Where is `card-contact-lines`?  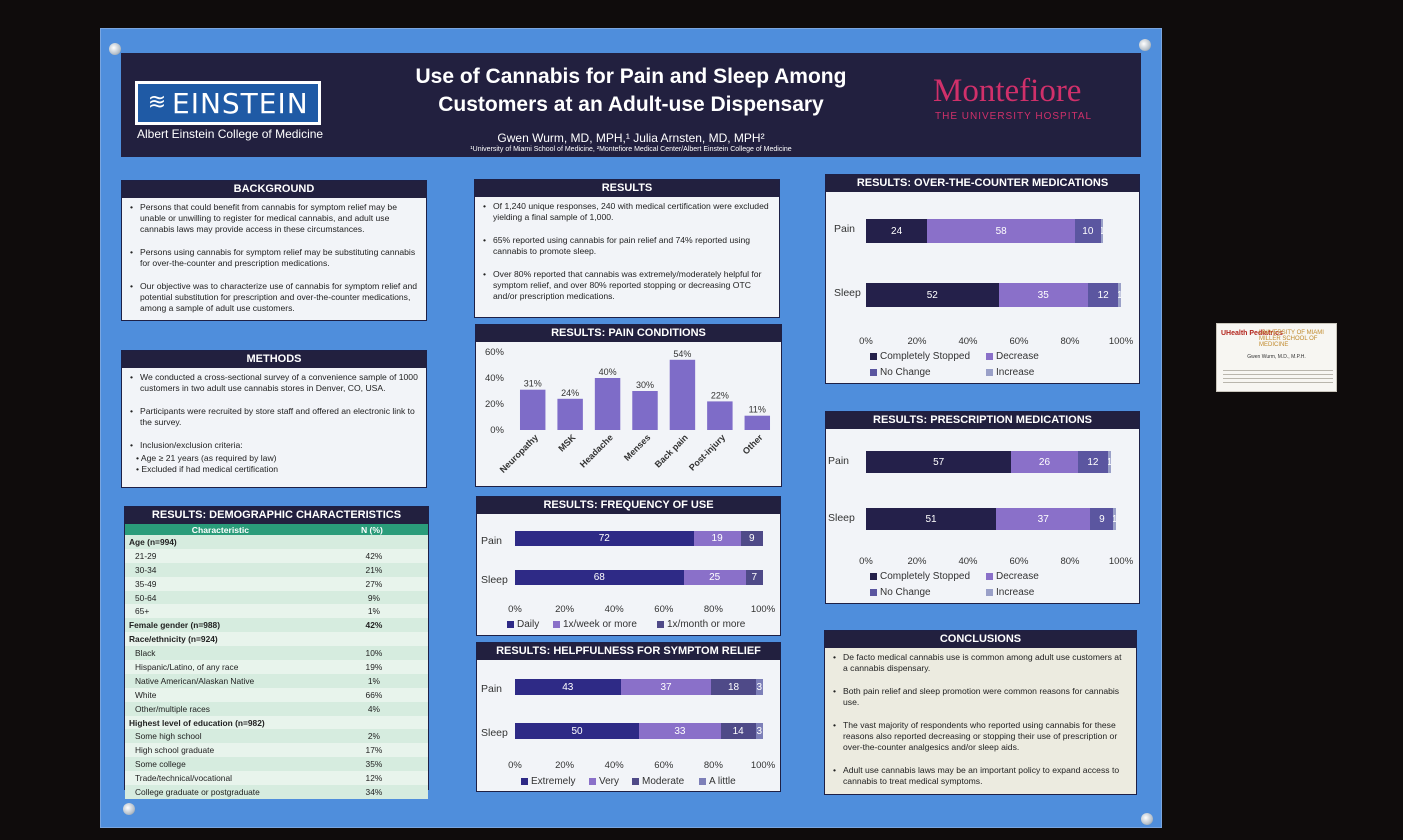
card-contact-lines is located at coordinates (1278, 377).